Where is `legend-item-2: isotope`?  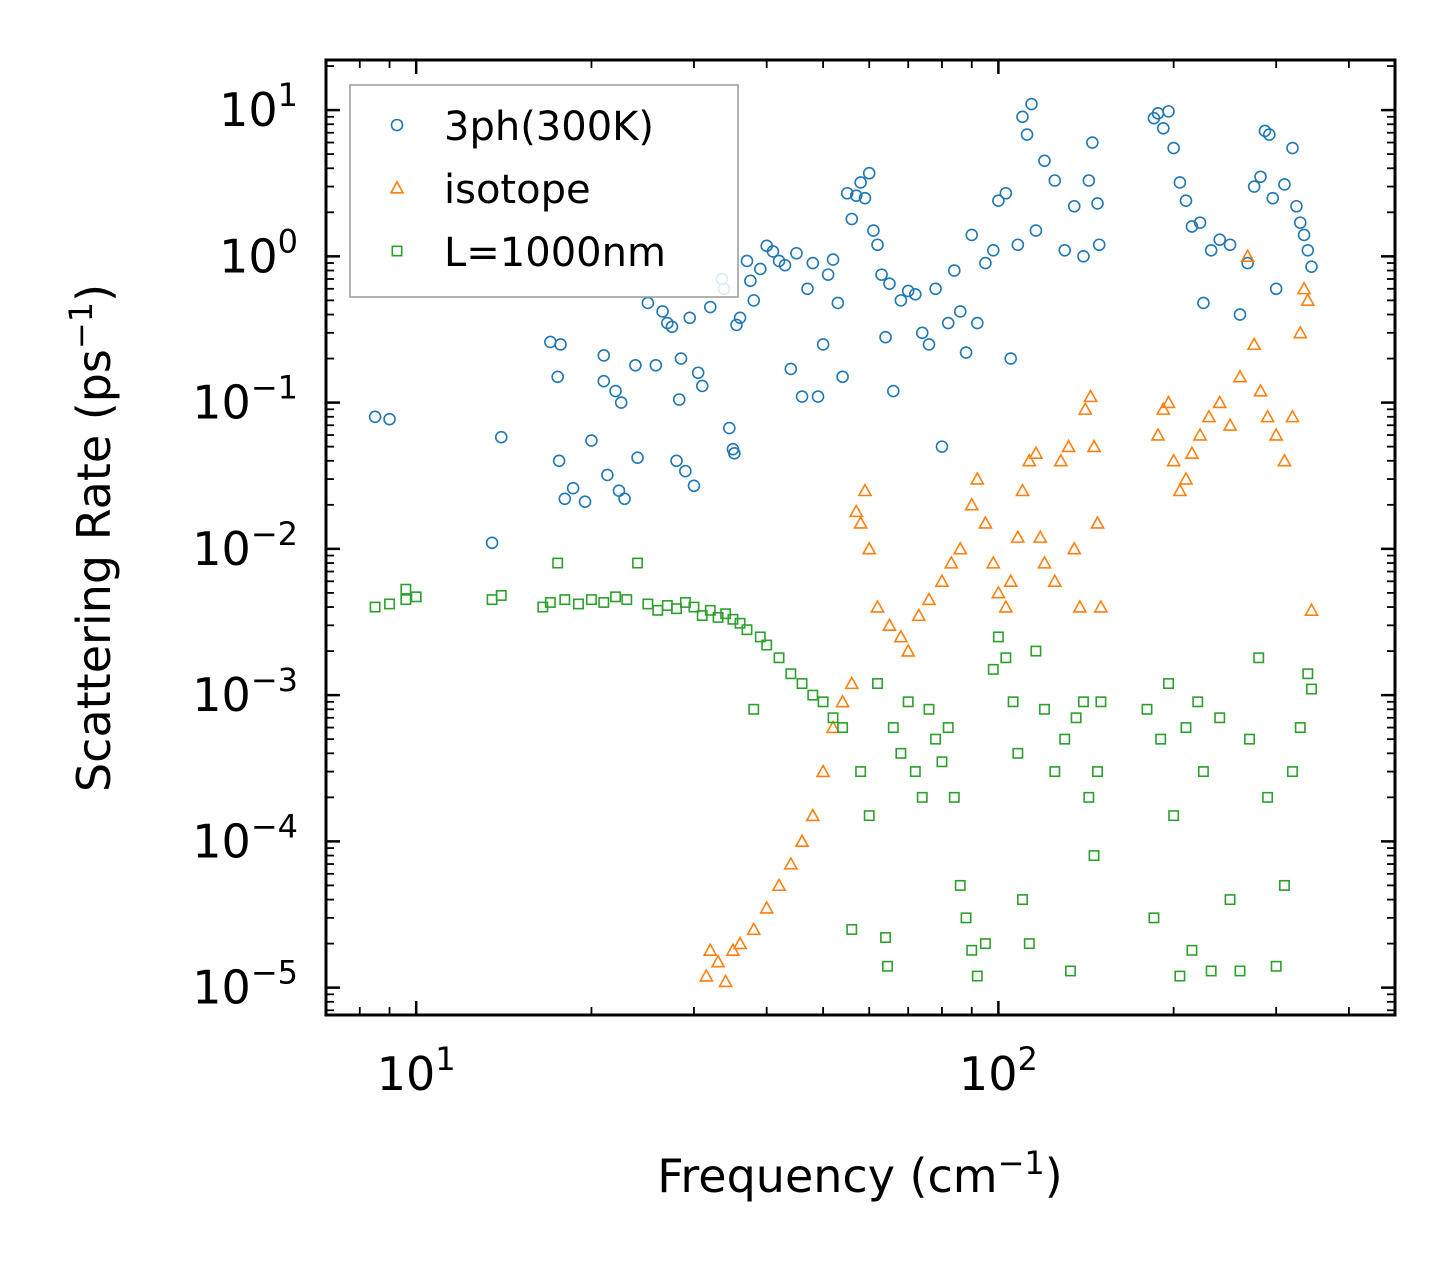 legend-item-2: isotope is located at coordinates (490, 190).